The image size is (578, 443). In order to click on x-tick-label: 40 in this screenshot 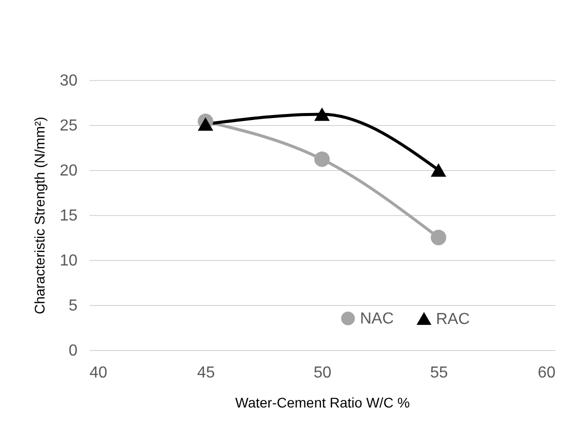, I will do `click(99, 373)`.